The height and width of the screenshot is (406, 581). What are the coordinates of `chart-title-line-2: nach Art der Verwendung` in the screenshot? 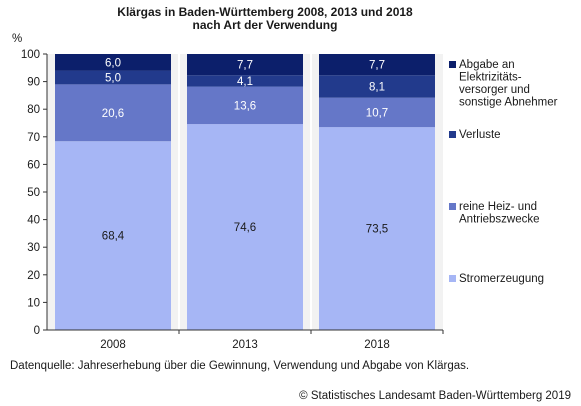 It's located at (265, 25).